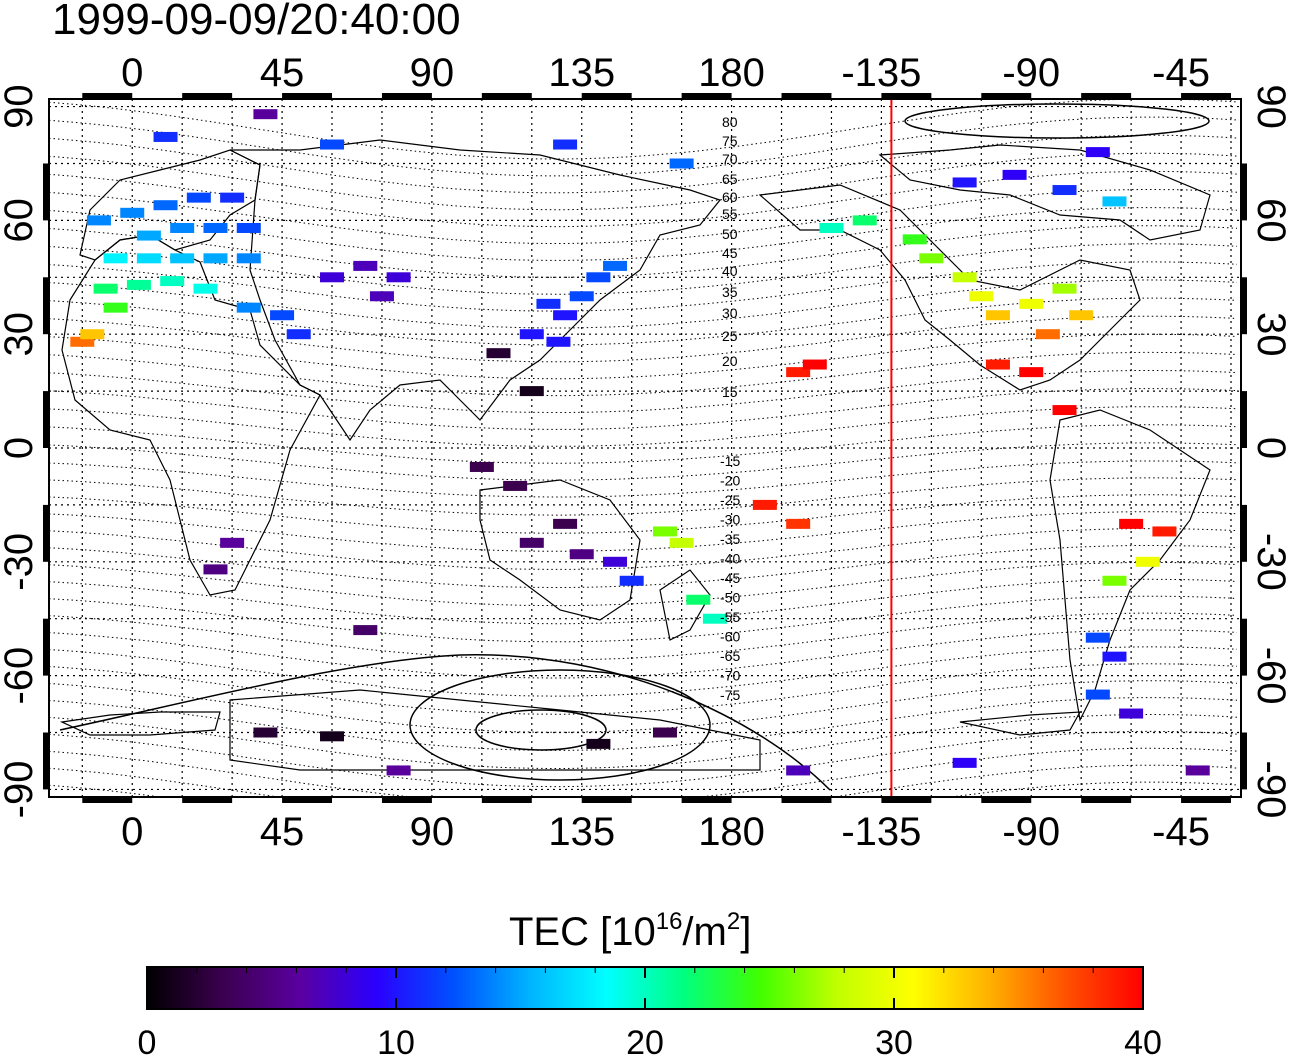  I want to click on lon-tick-label-bottom: 180, so click(731, 832).